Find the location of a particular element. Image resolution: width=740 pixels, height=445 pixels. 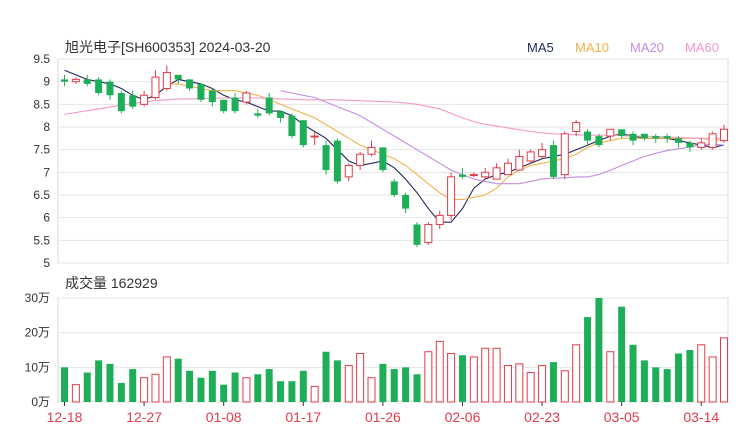

x-tick-label: 03-05 is located at coordinates (622, 417).